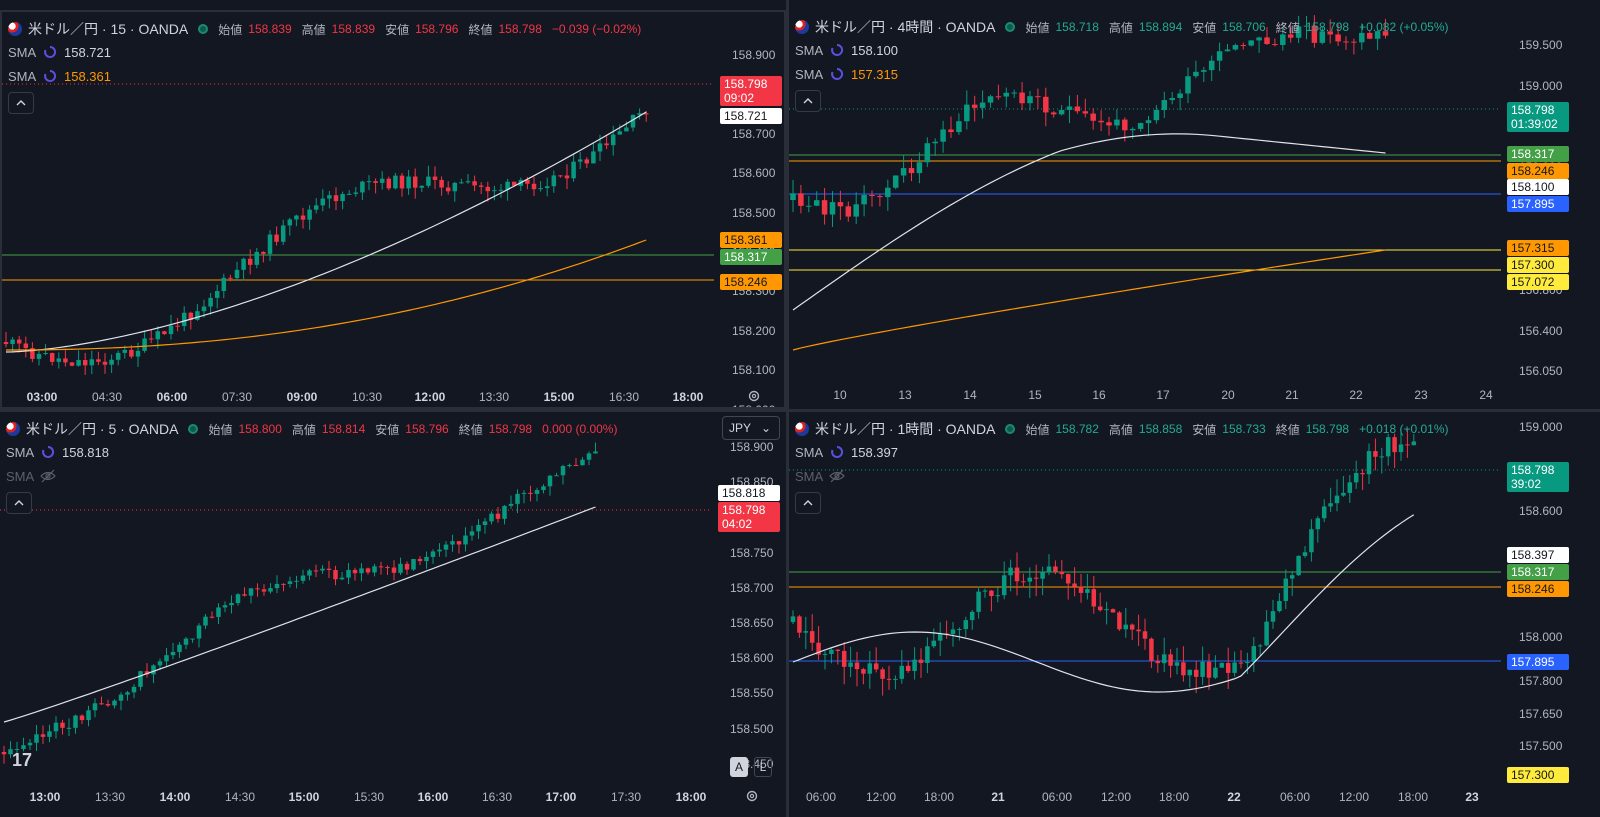 This screenshot has height=817, width=1600. Describe the element at coordinates (302, 397) in the screenshot. I see `time-axis-label: 09:00` at that location.